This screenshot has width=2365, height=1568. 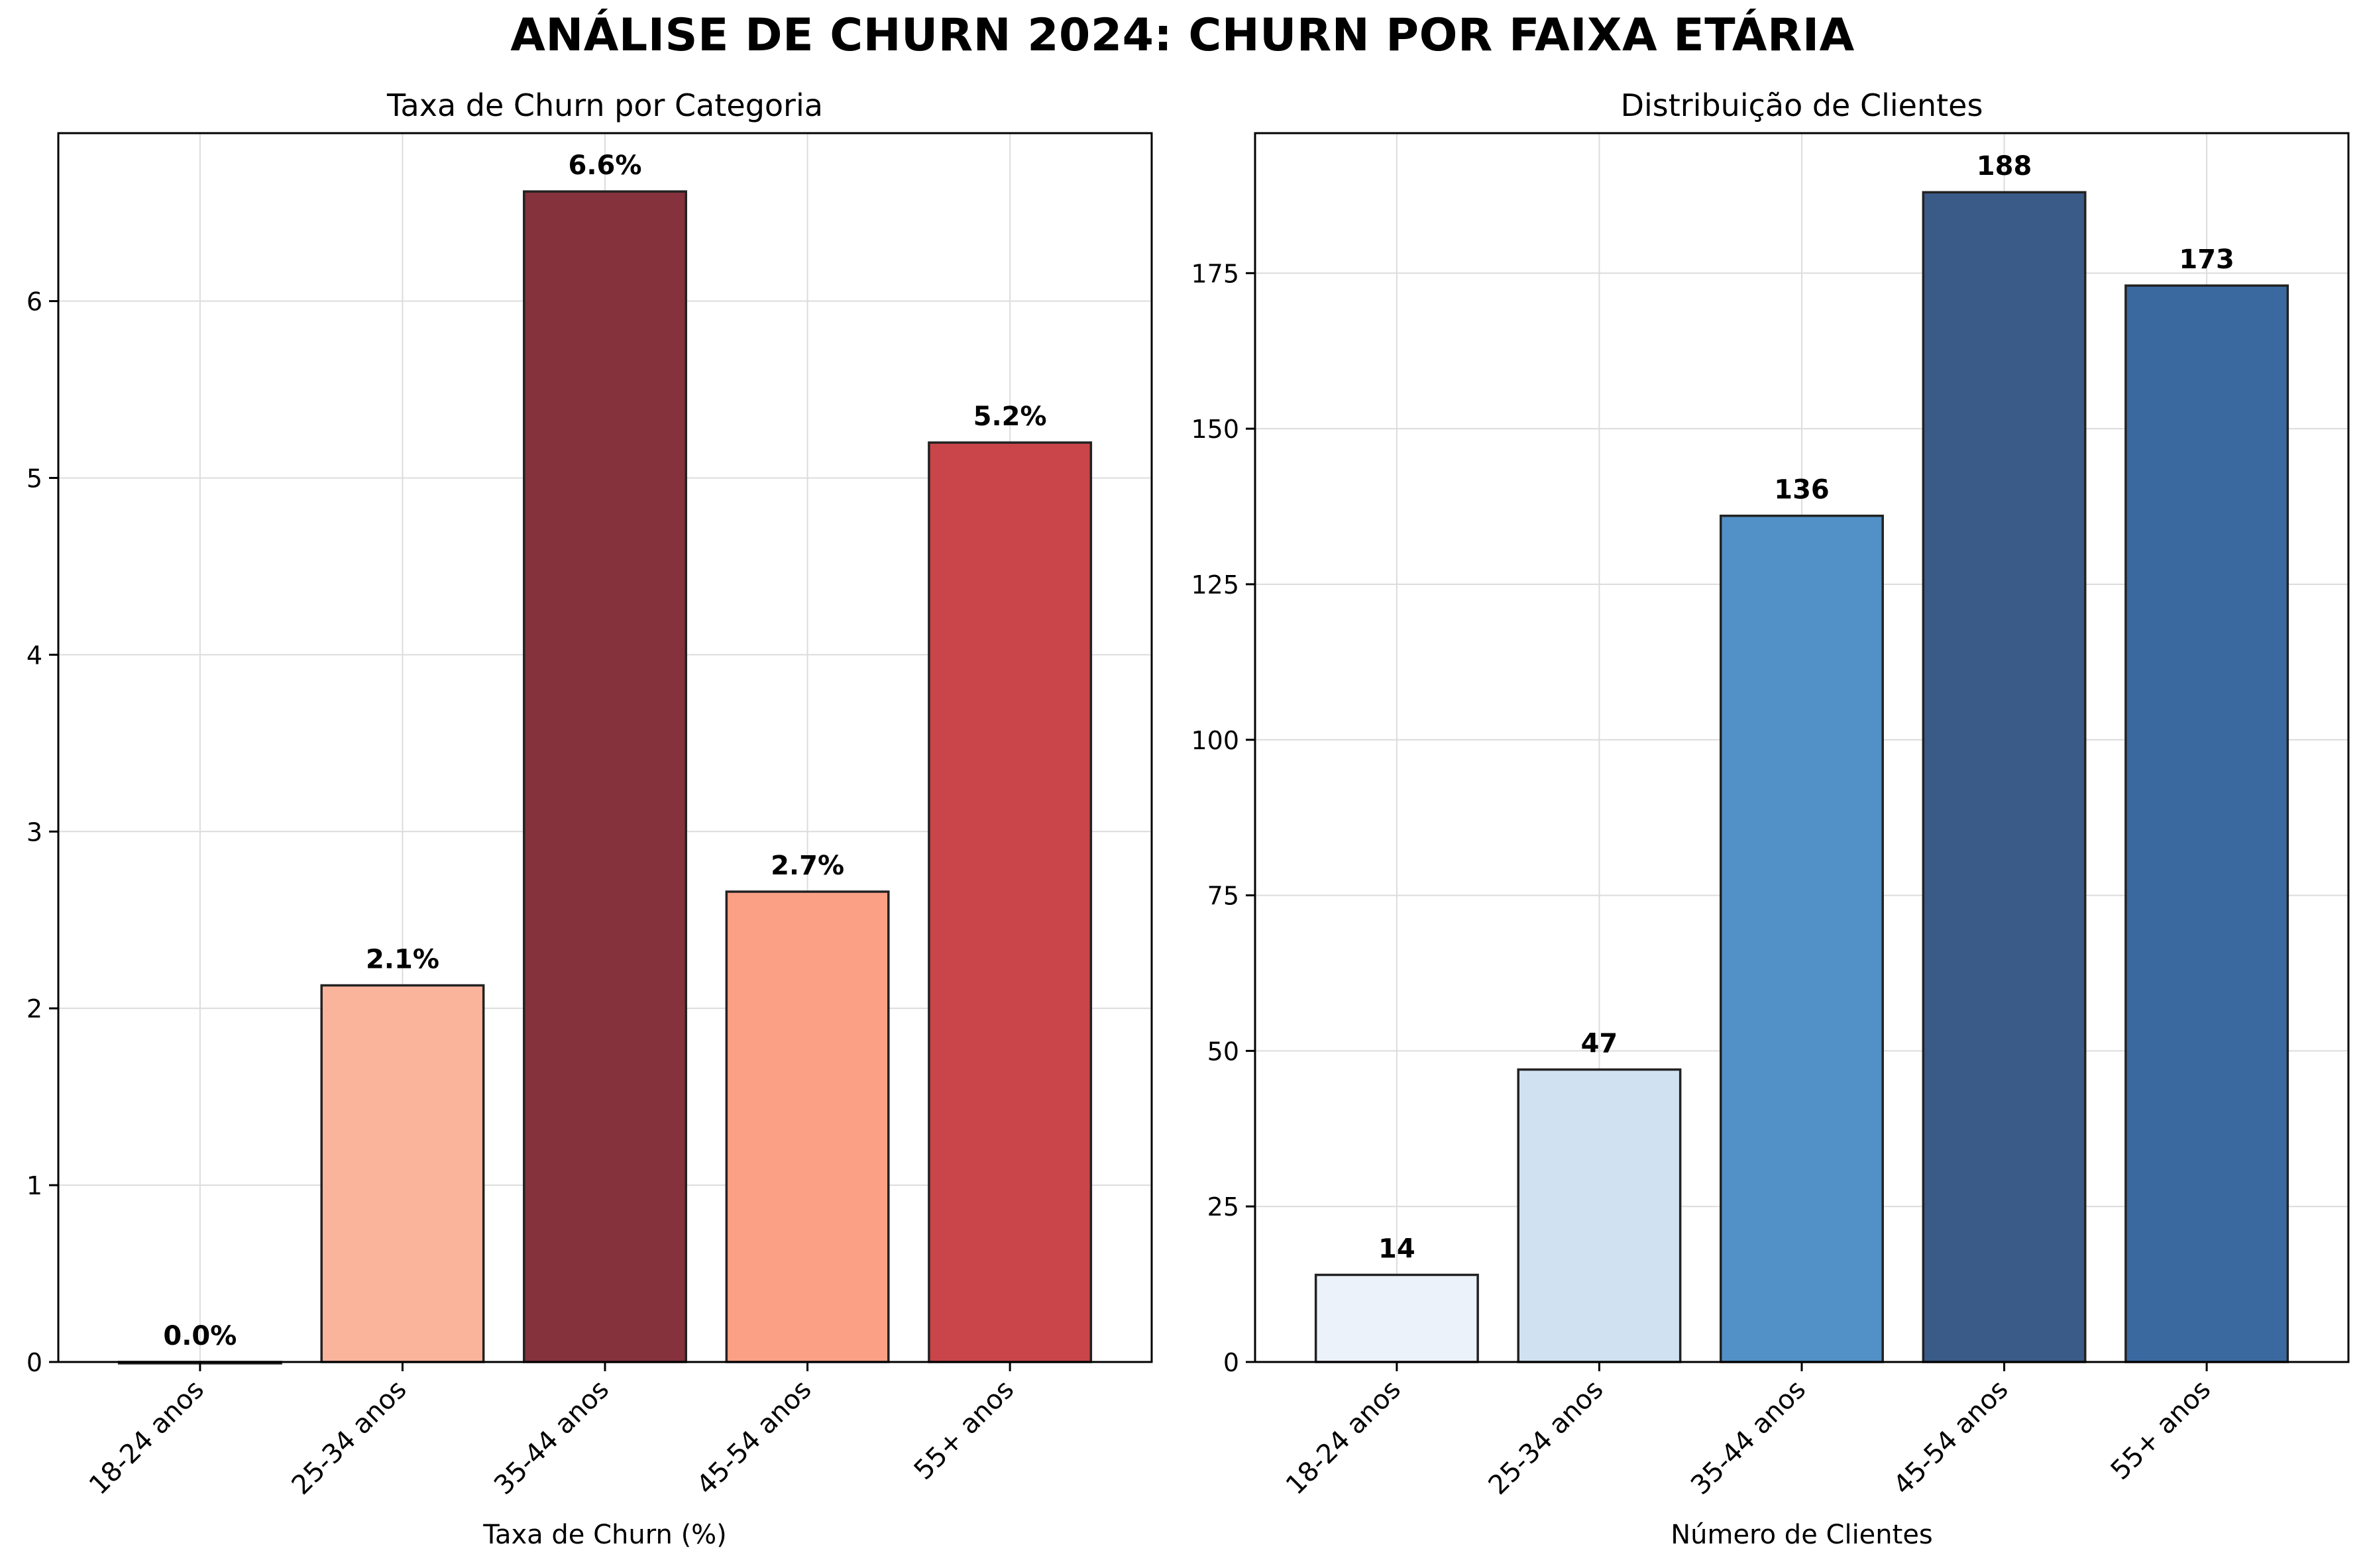 What do you see at coordinates (1223, 896) in the screenshot?
I see `chart-2-ytick-label: 75` at bounding box center [1223, 896].